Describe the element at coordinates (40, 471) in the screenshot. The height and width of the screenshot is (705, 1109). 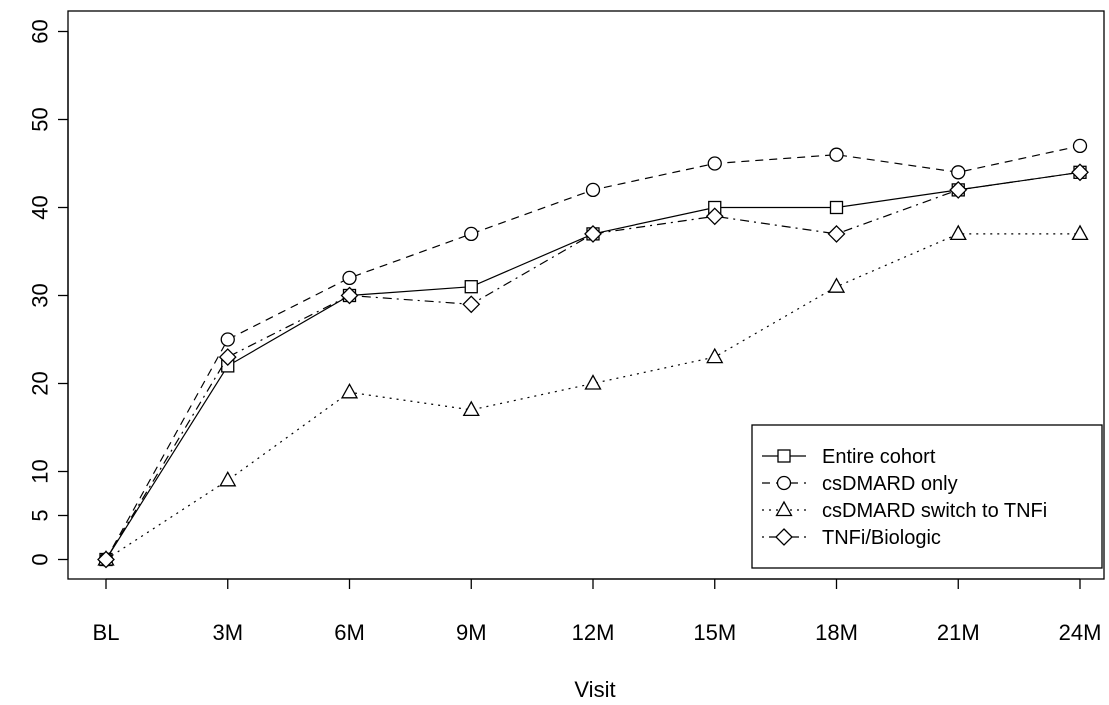
I see `y-tick-label: 10` at that location.